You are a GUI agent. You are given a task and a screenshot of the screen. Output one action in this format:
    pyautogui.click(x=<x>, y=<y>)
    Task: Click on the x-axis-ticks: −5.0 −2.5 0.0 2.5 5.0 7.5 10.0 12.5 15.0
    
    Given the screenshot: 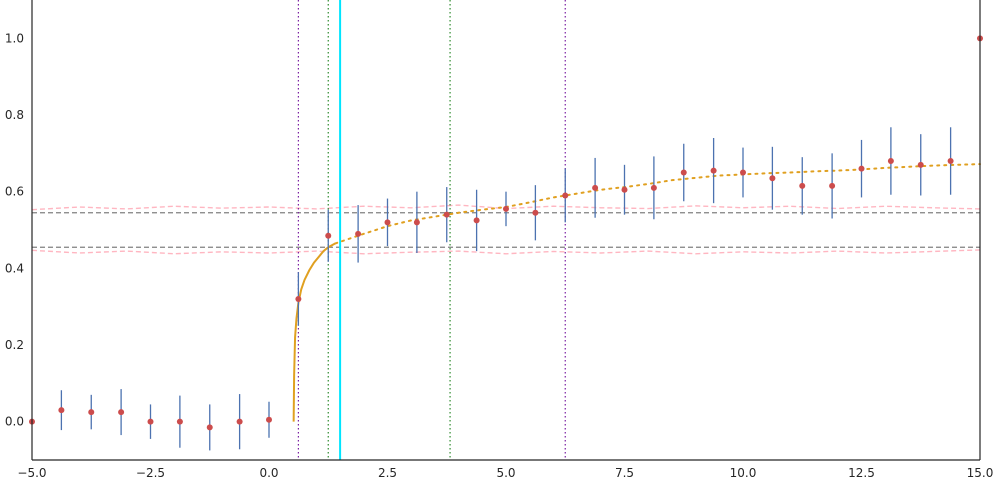 What is the action you would take?
    pyautogui.click(x=505, y=473)
    